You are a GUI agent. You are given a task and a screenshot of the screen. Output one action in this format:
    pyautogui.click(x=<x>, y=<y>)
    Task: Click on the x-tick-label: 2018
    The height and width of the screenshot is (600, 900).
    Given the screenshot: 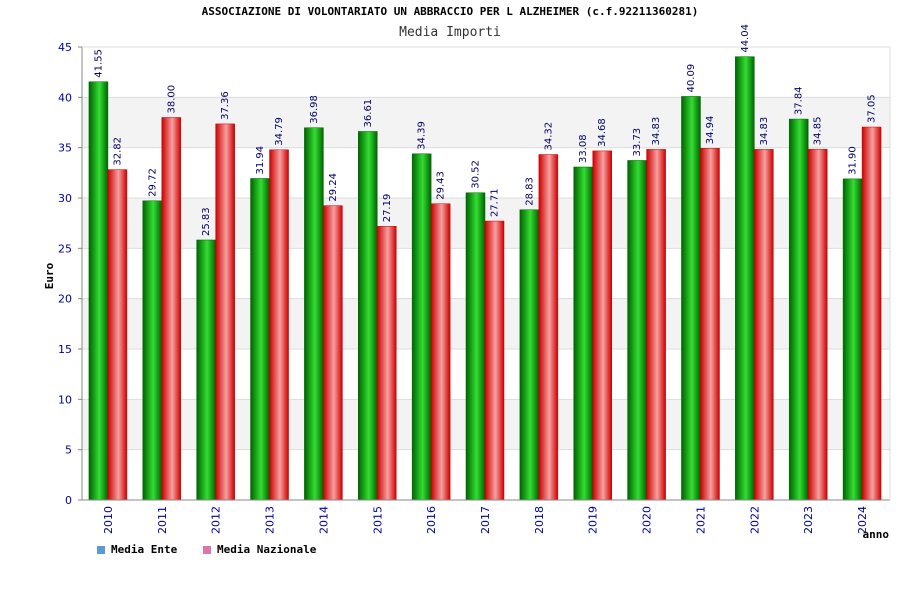 What is the action you would take?
    pyautogui.click(x=539, y=520)
    